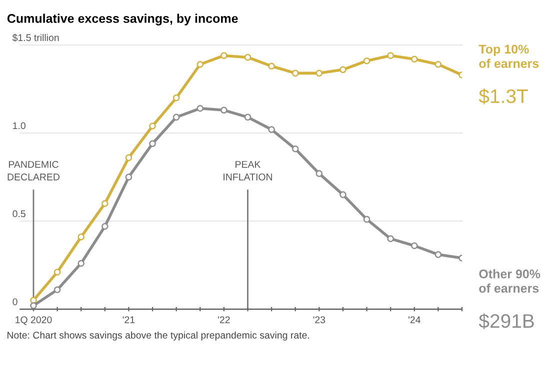  What do you see at coordinates (503, 96) in the screenshot?
I see `annotation: $1.3T` at bounding box center [503, 96].